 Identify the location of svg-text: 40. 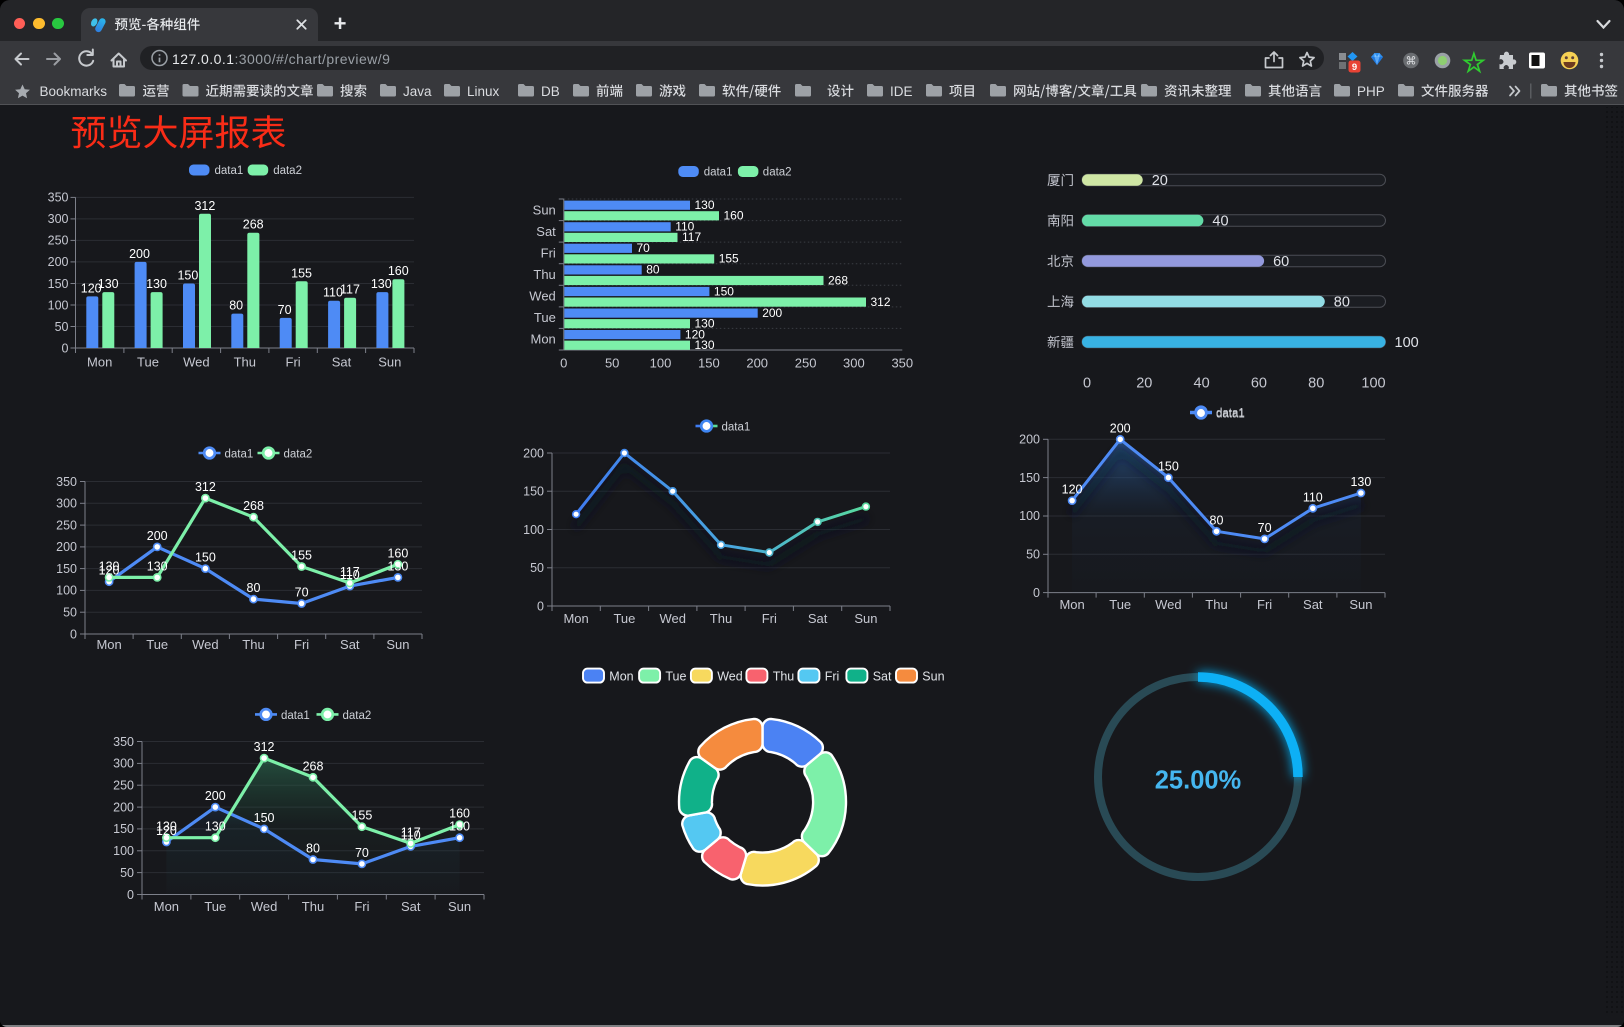
(1220, 222).